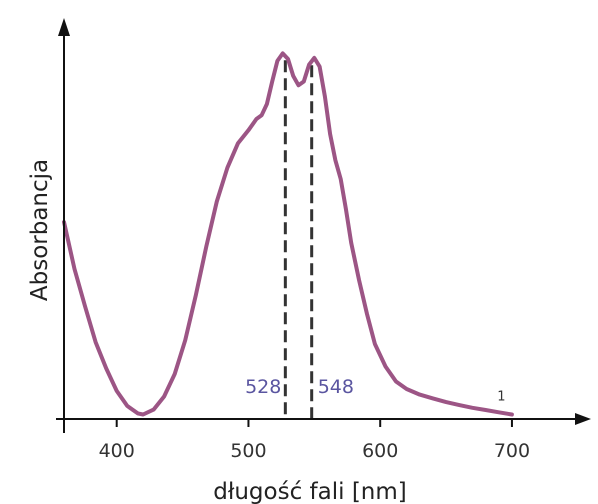  What do you see at coordinates (310, 491) in the screenshot?
I see `x-axis-title: długość fali [nm]` at bounding box center [310, 491].